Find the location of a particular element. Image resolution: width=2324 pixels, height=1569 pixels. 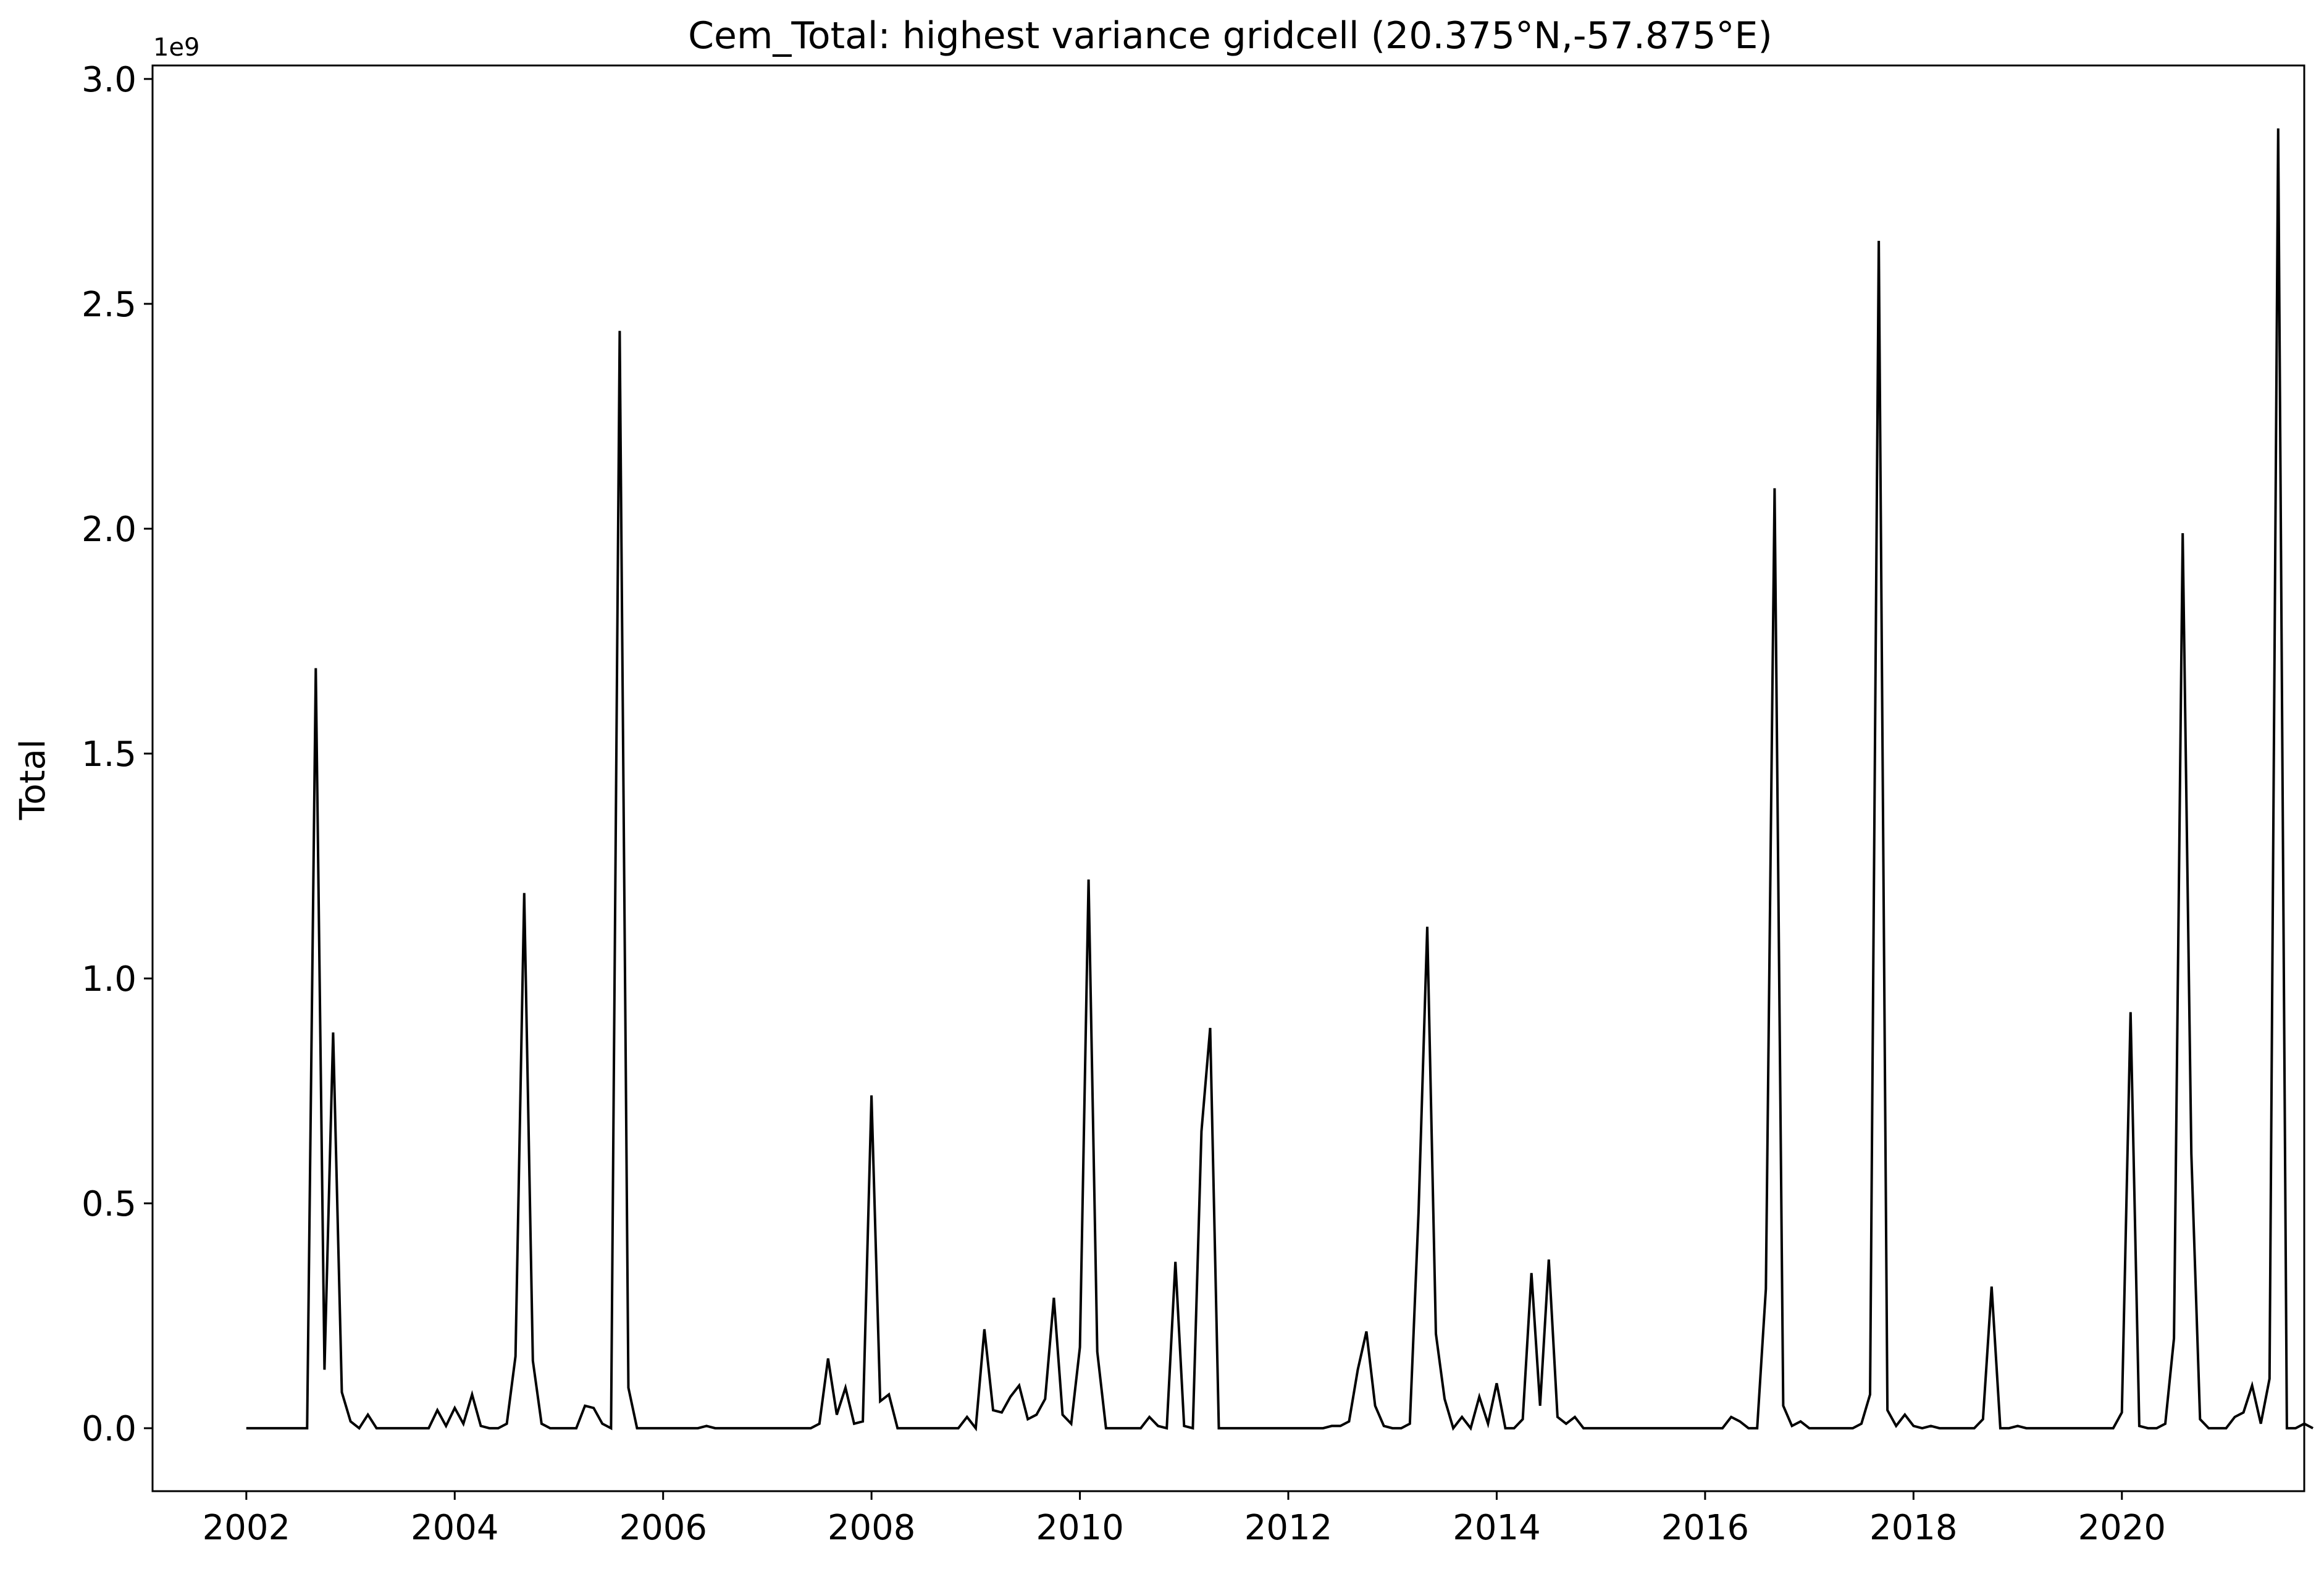

y-axis-ticks: 0.0 0.5 1.0 1.5 2.0 2.5 3.0 is located at coordinates (117, 754).